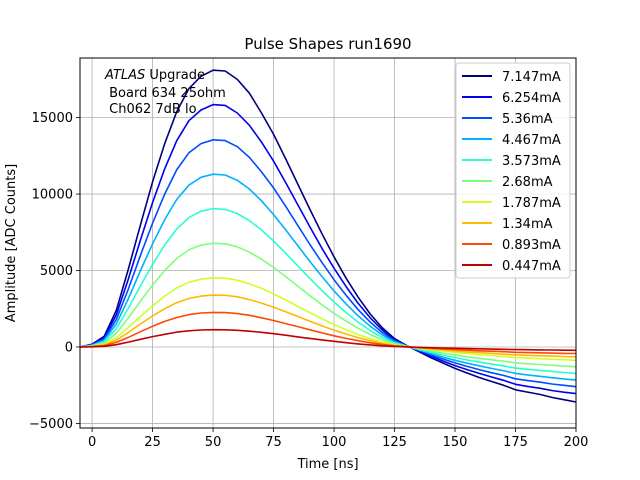 The height and width of the screenshot is (480, 640). Describe the element at coordinates (175, 75) in the screenshot. I see `annotation-upgrade: Upgrade` at that location.